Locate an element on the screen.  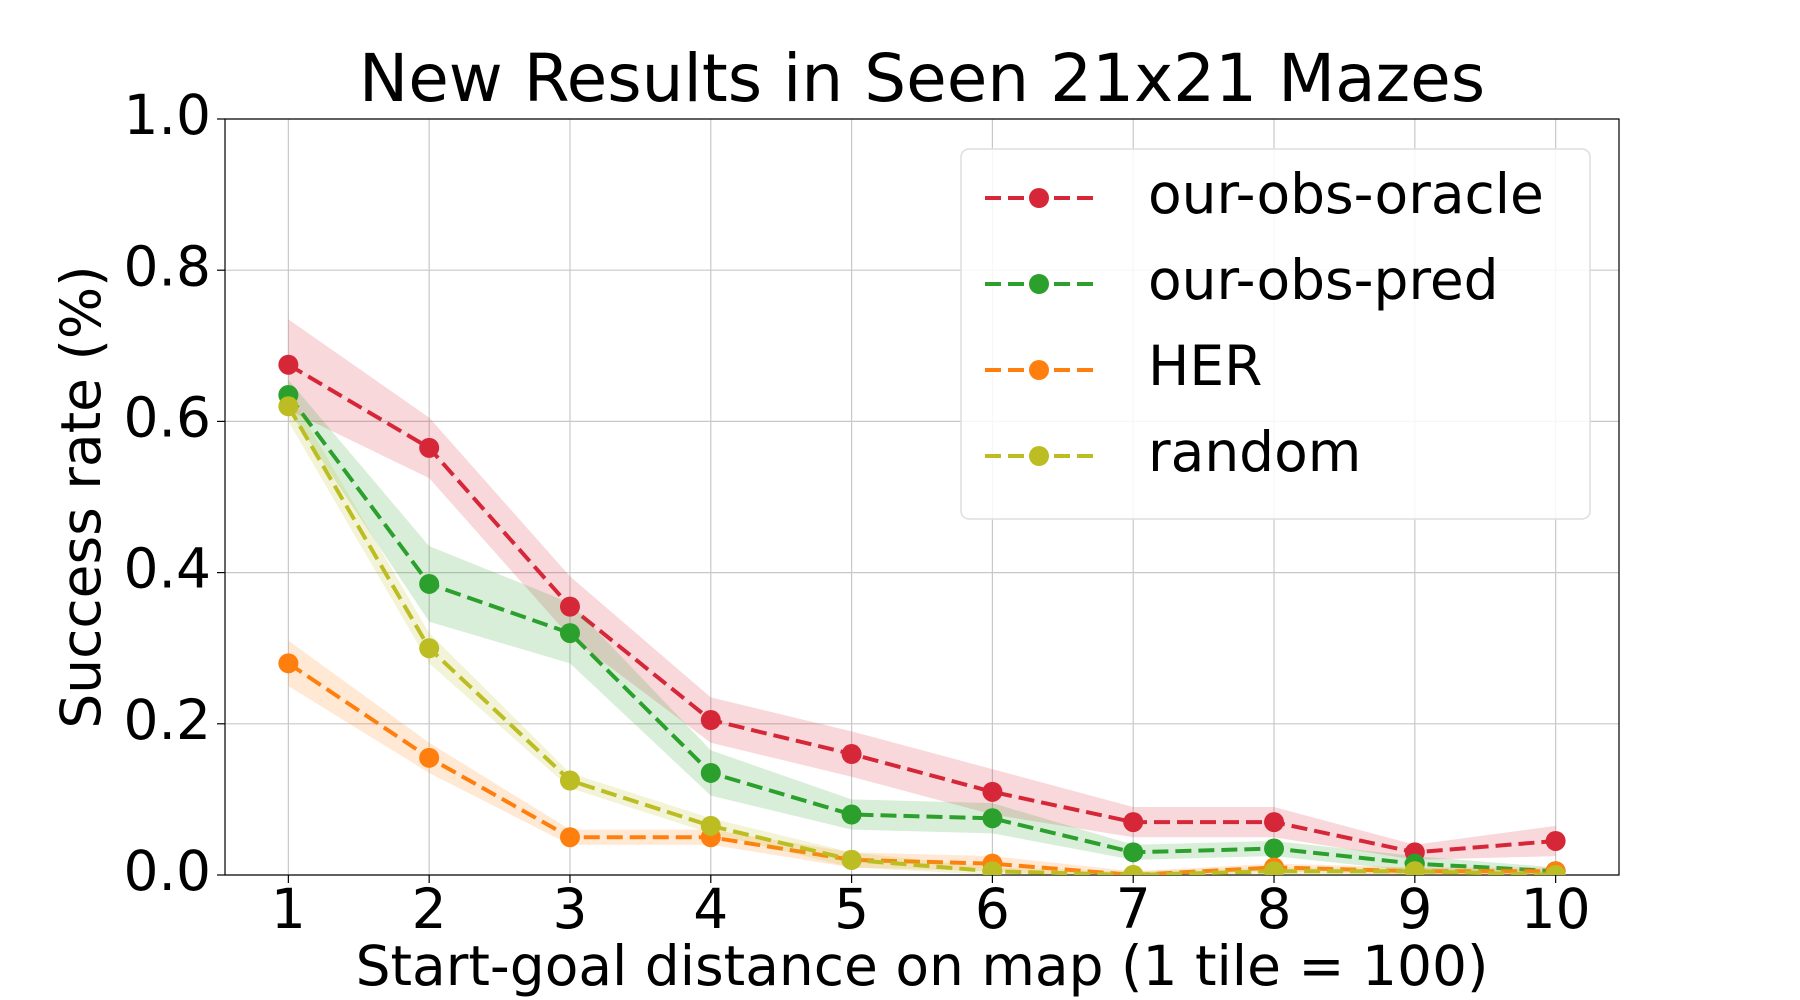
x-tick-label: 3 is located at coordinates (569, 909).